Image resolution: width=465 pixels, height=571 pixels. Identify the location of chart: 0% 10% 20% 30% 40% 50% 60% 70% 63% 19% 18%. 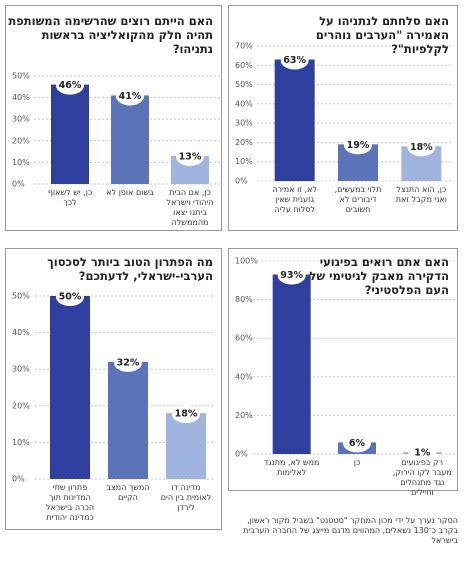
(344, 114).